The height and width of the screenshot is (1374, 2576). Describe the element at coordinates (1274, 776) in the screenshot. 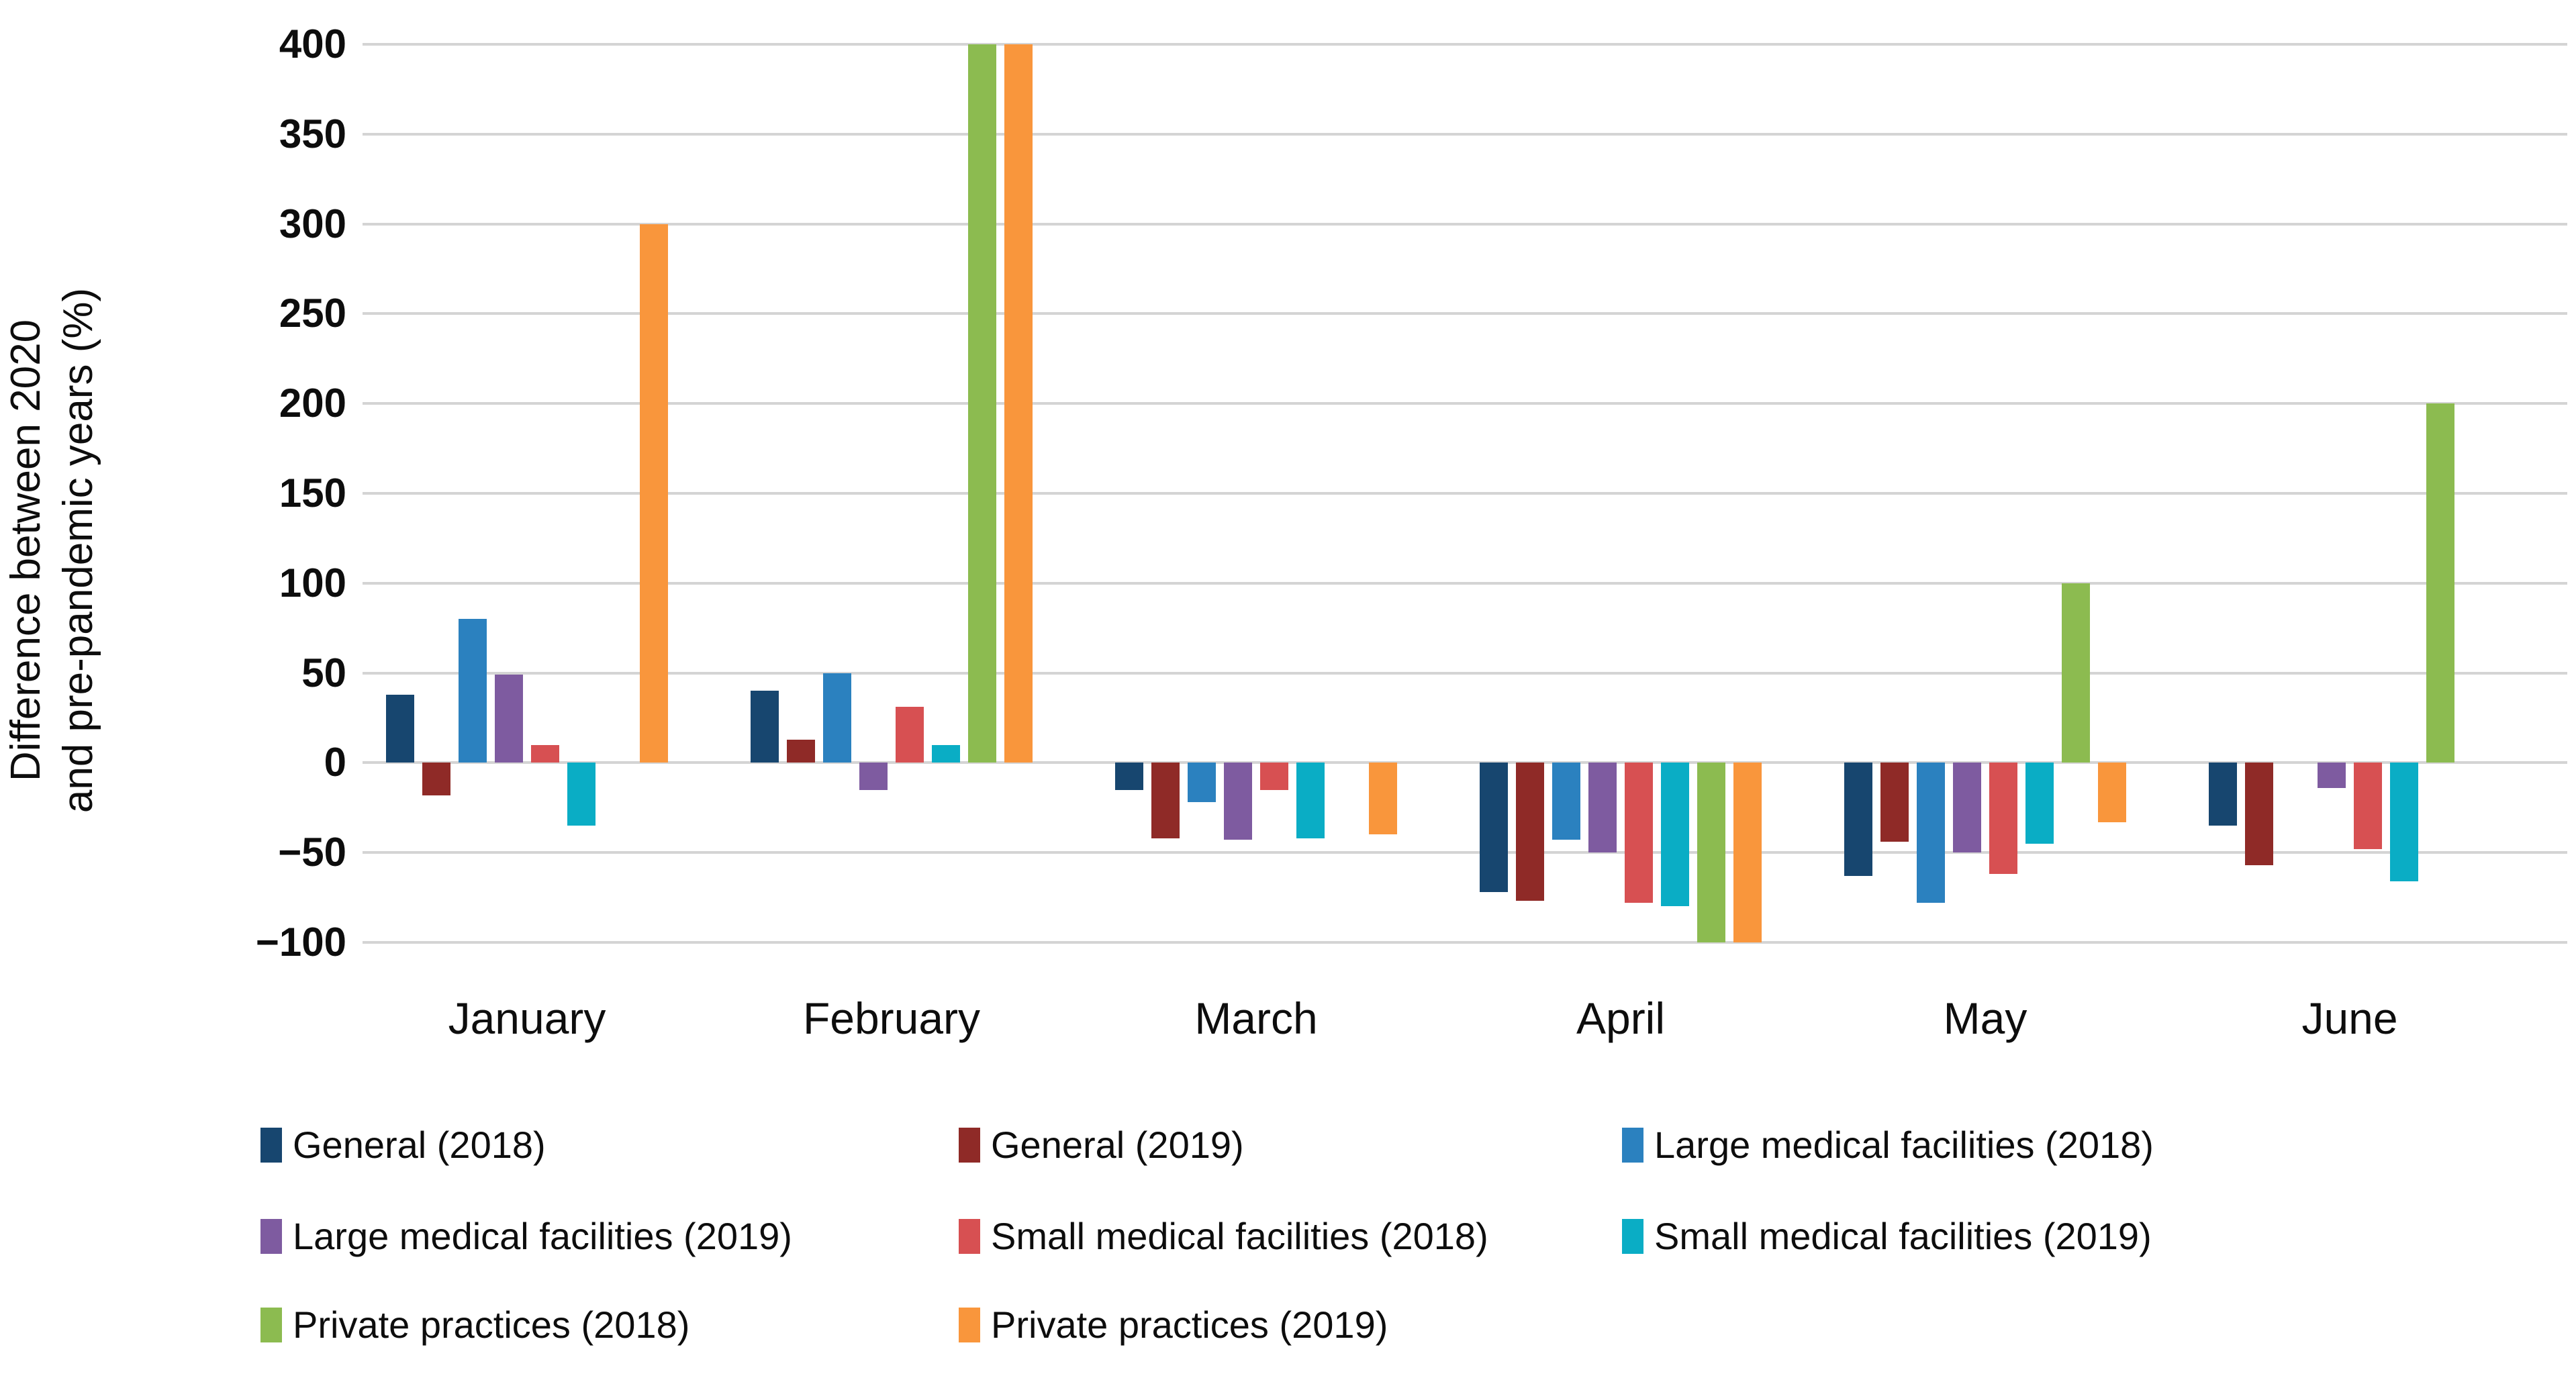

I see `bar-march-small-medical-facilities-2018` at that location.